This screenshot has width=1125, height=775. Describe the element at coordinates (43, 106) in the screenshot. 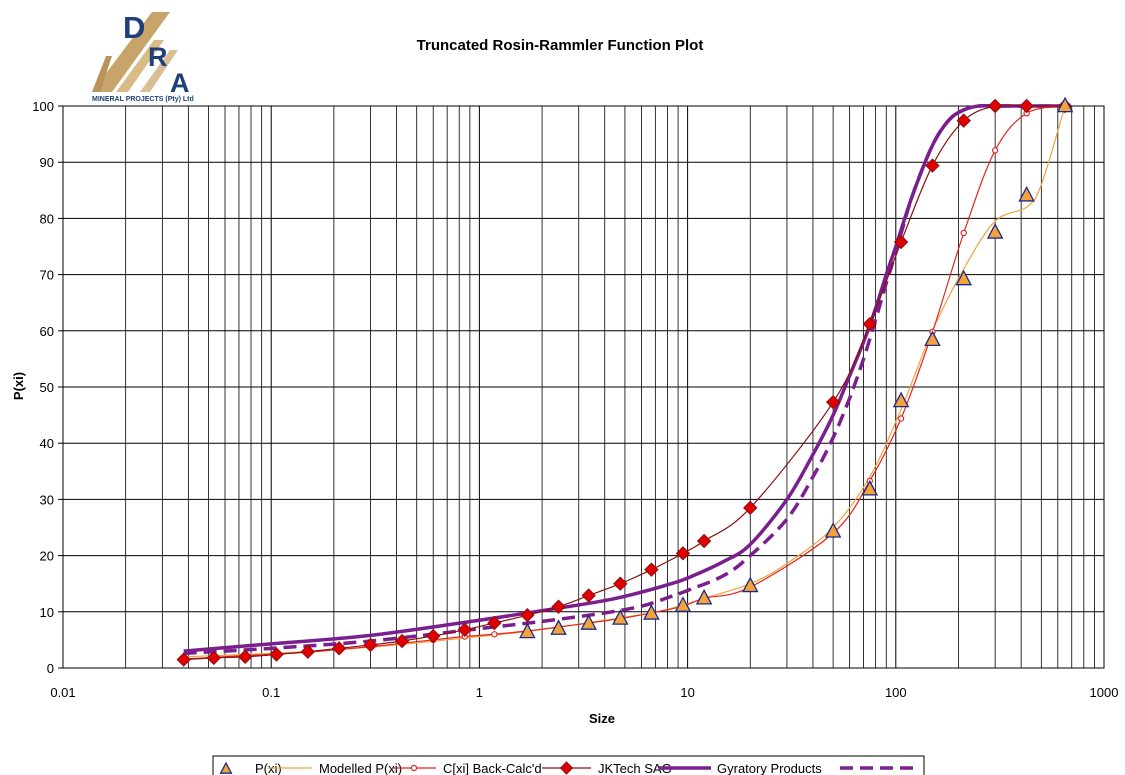

I see `y-tick-label: 100` at that location.